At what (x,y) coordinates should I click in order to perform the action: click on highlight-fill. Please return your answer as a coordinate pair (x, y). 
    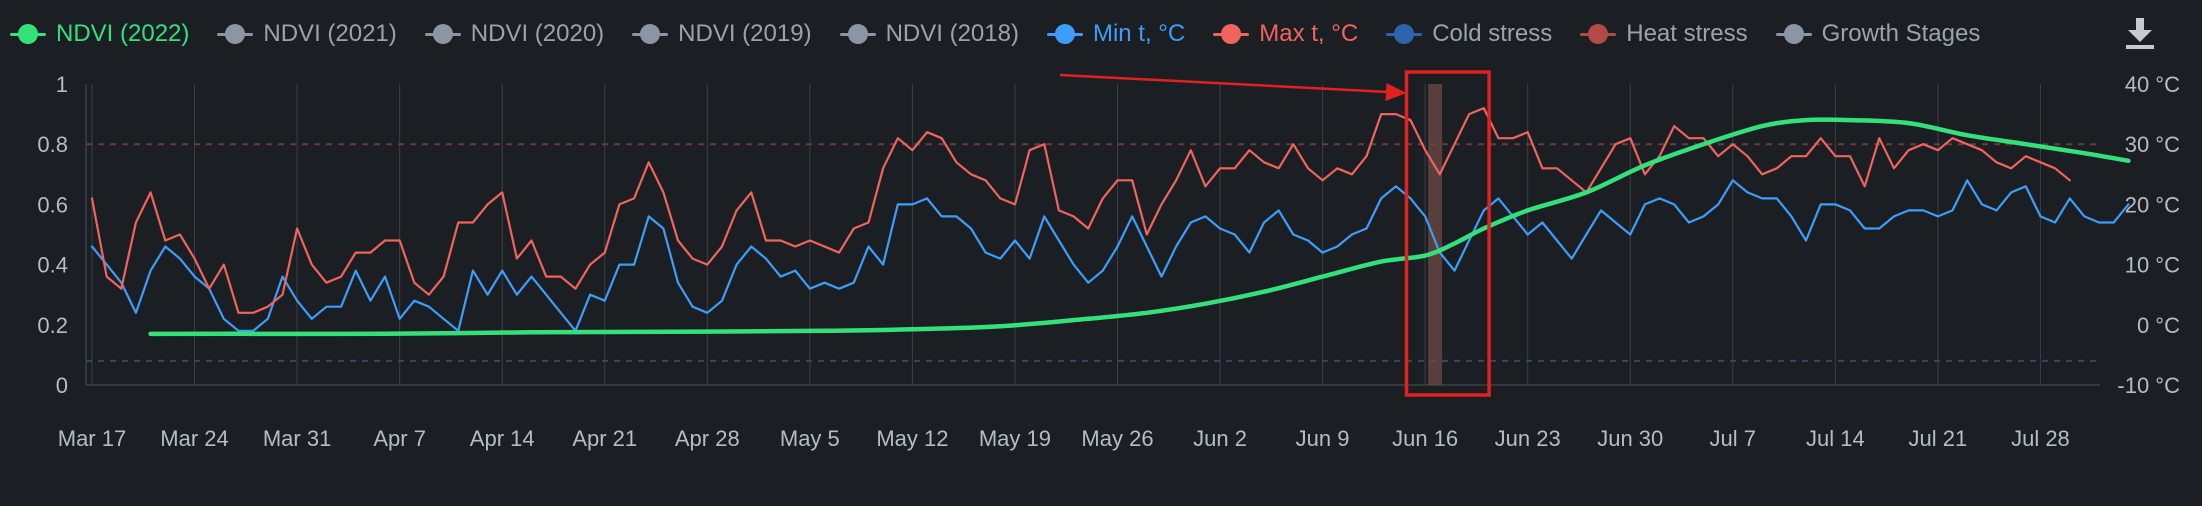
    Looking at the image, I should click on (1435, 234).